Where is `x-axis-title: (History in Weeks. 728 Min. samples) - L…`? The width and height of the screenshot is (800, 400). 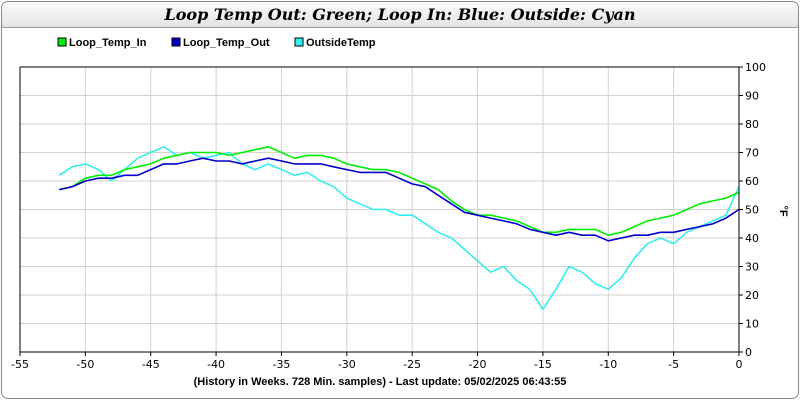
x-axis-title: (History in Weeks. 728 Min. samples) - L… is located at coordinates (380, 382).